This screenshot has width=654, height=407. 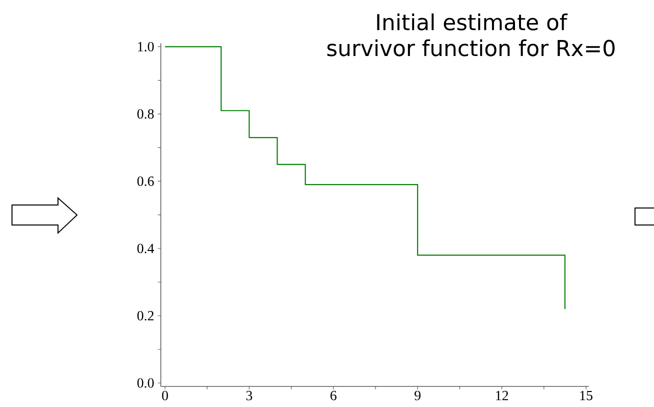 What do you see at coordinates (417, 395) in the screenshot?
I see `x-tick-label: 9` at bounding box center [417, 395].